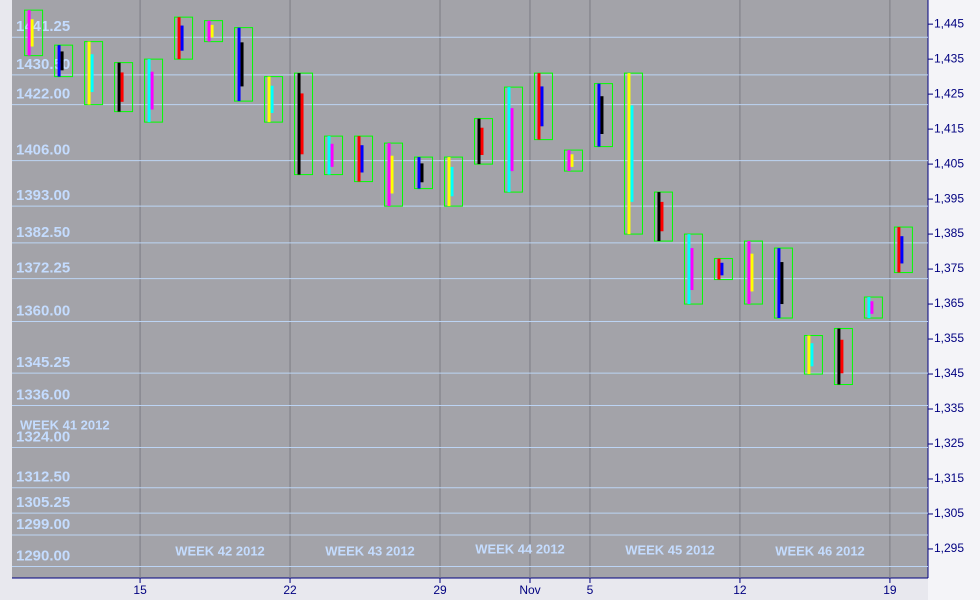 Image resolution: width=980 pixels, height=600 pixels. Describe the element at coordinates (949, 268) in the screenshot. I see `y-tick-label: 1,375` at that location.